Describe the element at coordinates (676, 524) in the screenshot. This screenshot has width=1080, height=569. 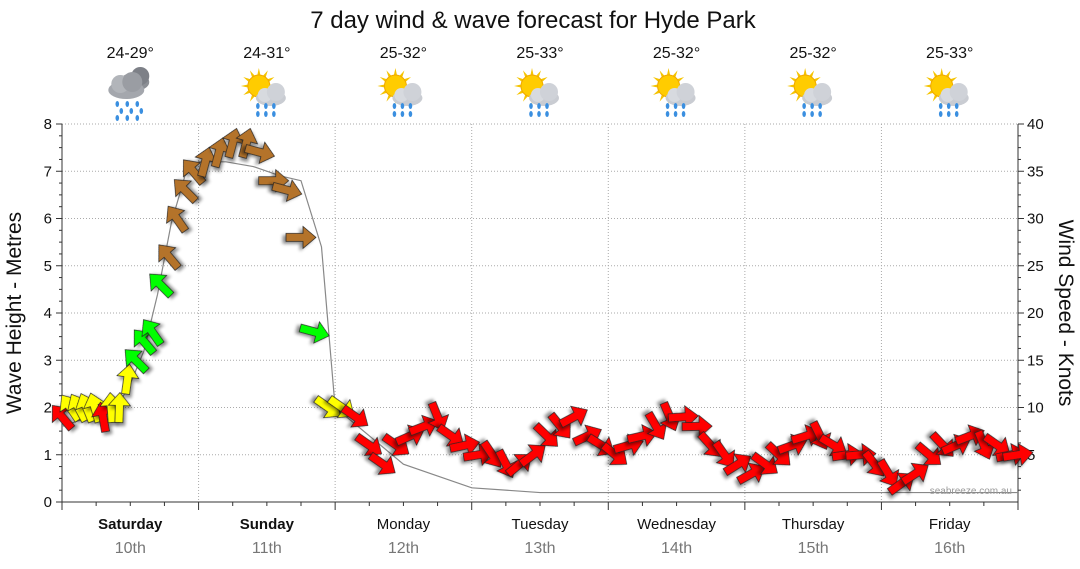
I see `day-label: Wednesday` at that location.